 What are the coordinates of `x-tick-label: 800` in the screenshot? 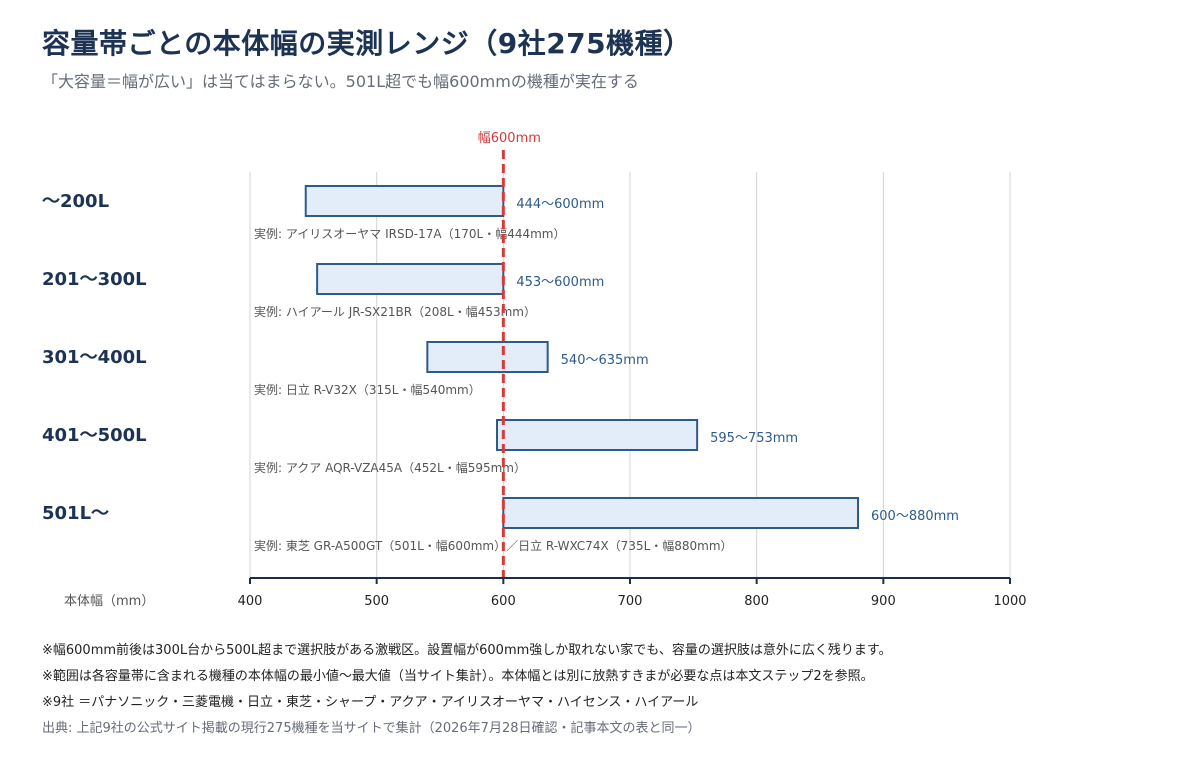 It's located at (756, 601).